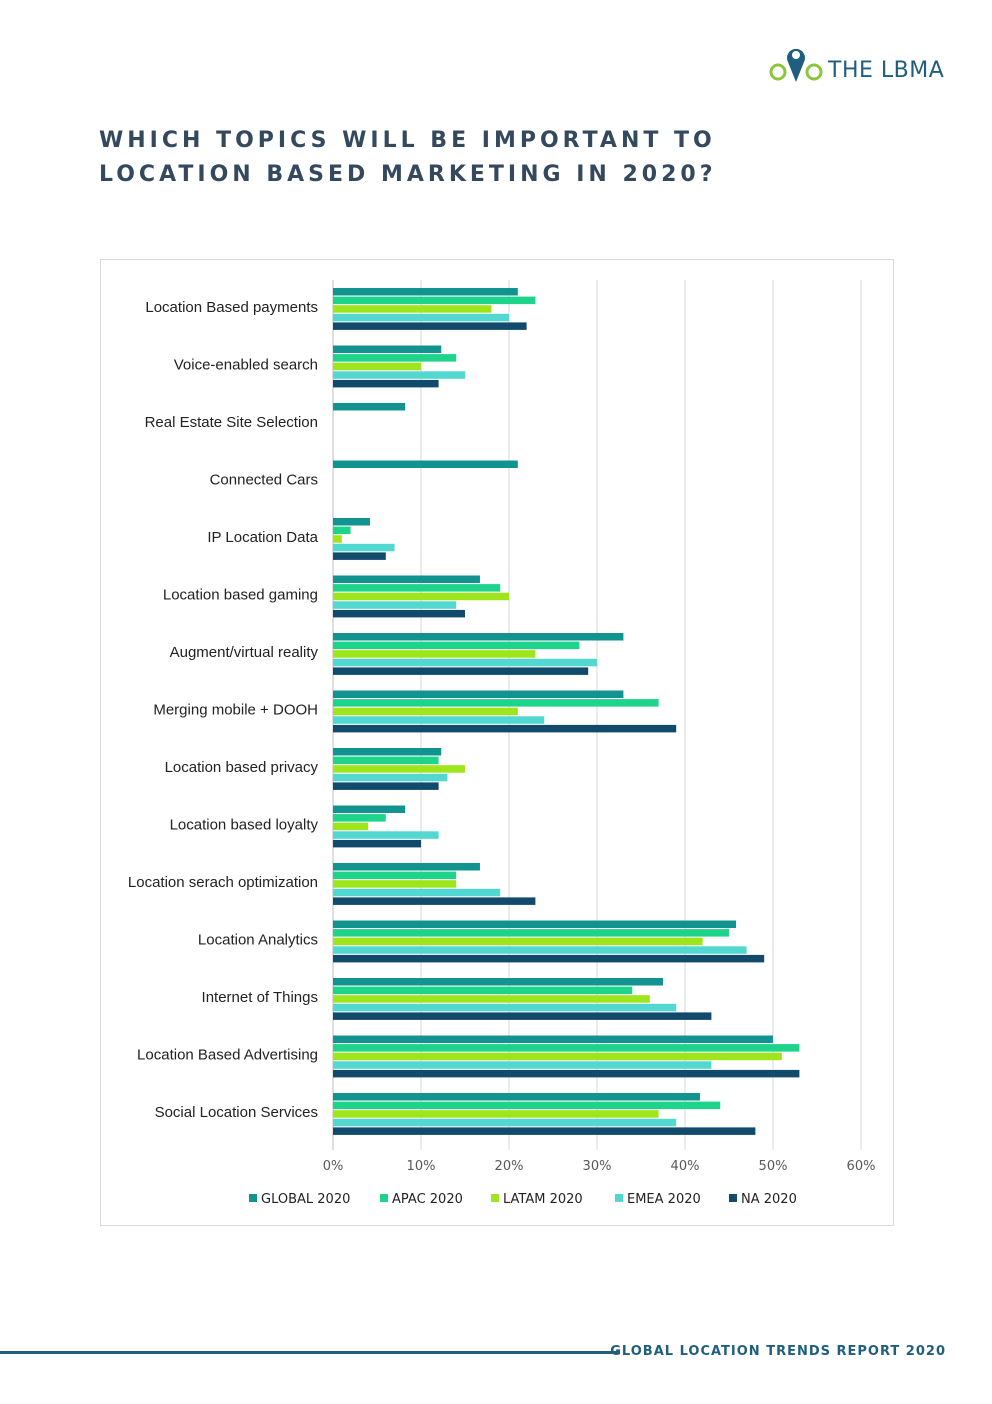 This screenshot has height=1404, width=992. What do you see at coordinates (244, 825) in the screenshot?
I see `category-label: Location based loyalty` at bounding box center [244, 825].